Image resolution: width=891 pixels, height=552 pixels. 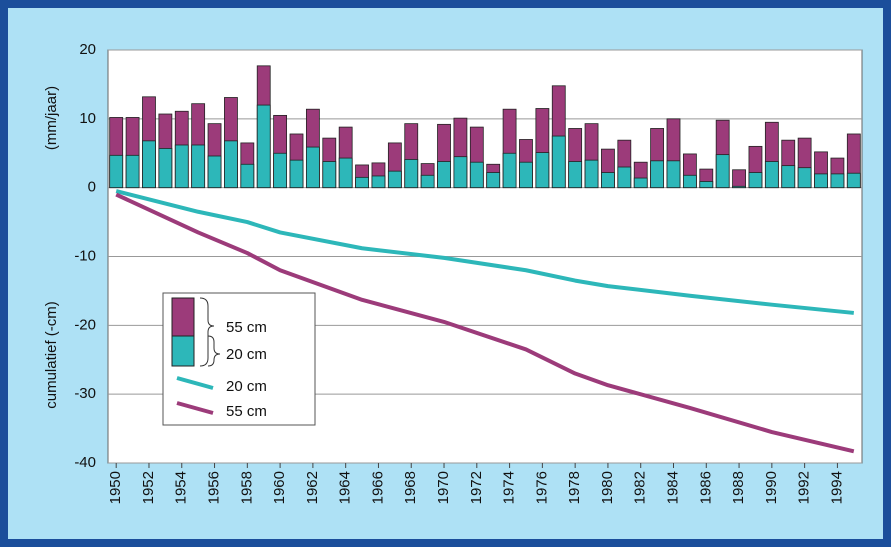 What do you see at coordinates (443, 487) in the screenshot?
I see `x-tick-label: 1970` at bounding box center [443, 487].